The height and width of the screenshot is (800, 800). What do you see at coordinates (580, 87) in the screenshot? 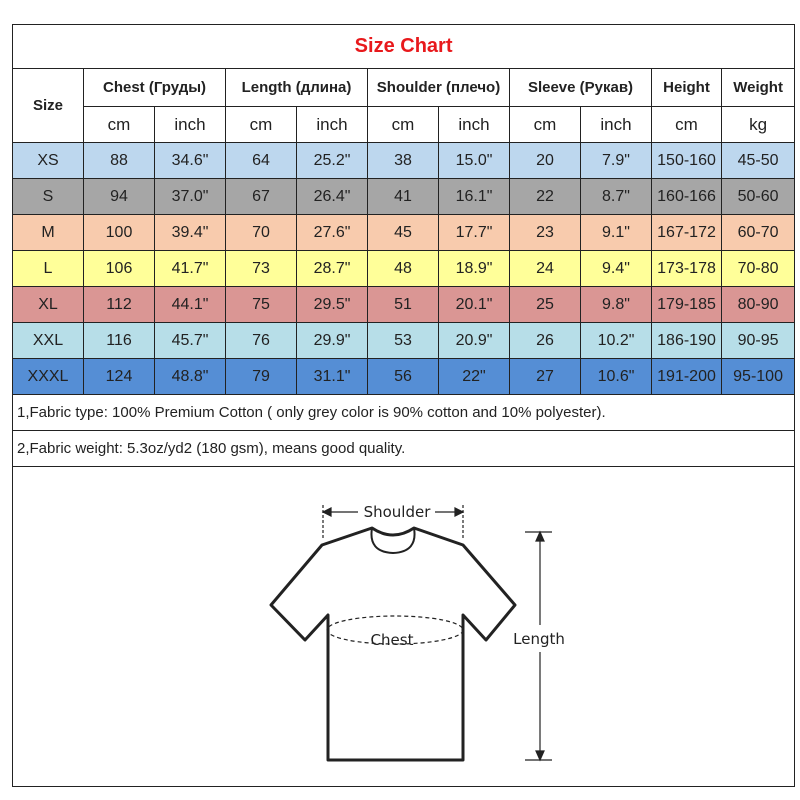
I see `column-group-header: Sleeve (Рукав)` at bounding box center [580, 87].